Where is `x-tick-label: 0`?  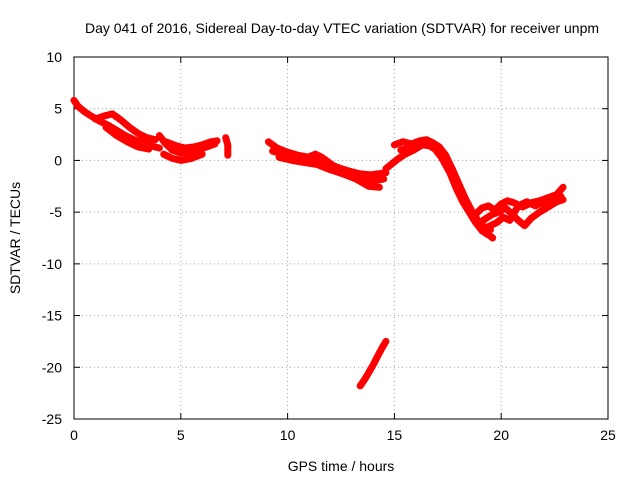
x-tick-label: 0 is located at coordinates (74, 435).